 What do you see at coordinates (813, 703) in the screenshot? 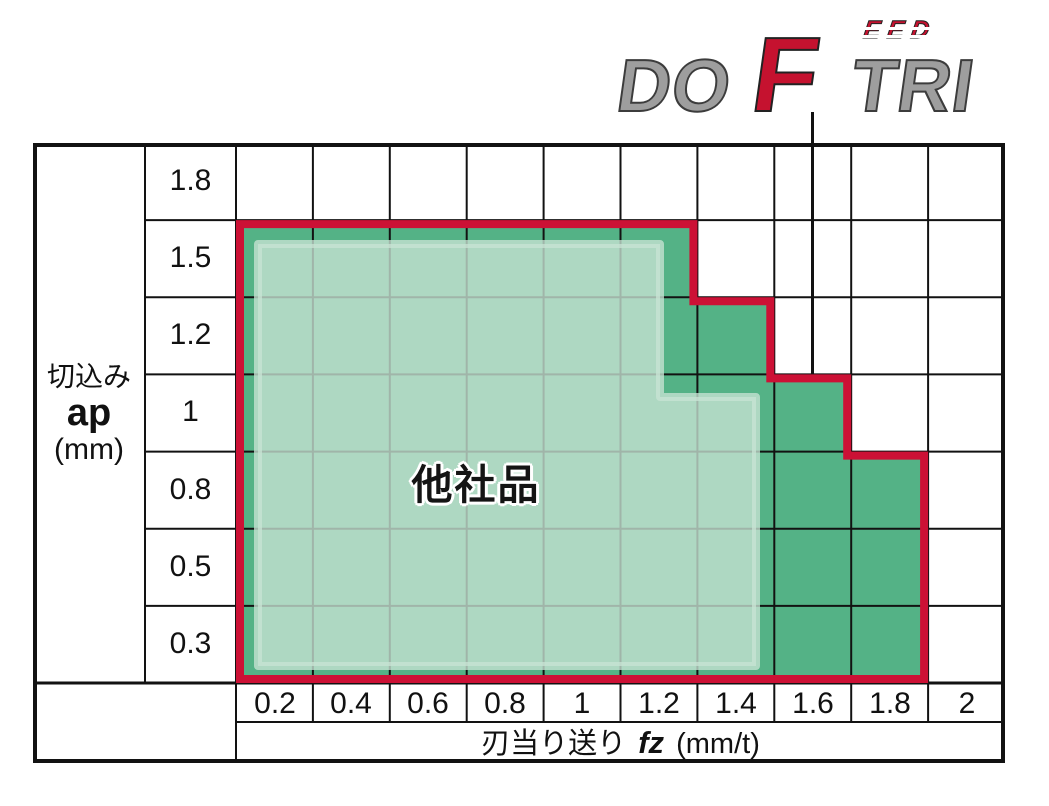
I see `x-tick-1.6: 1.6` at bounding box center [813, 703].